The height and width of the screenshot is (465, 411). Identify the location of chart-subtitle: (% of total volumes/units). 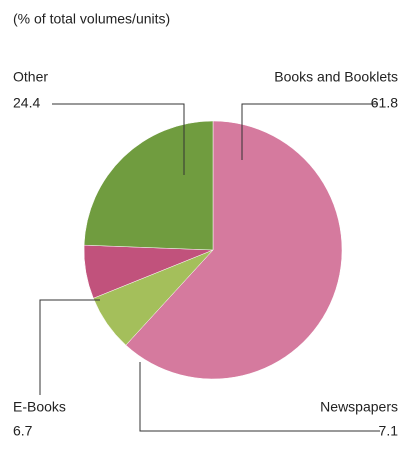
(91, 19).